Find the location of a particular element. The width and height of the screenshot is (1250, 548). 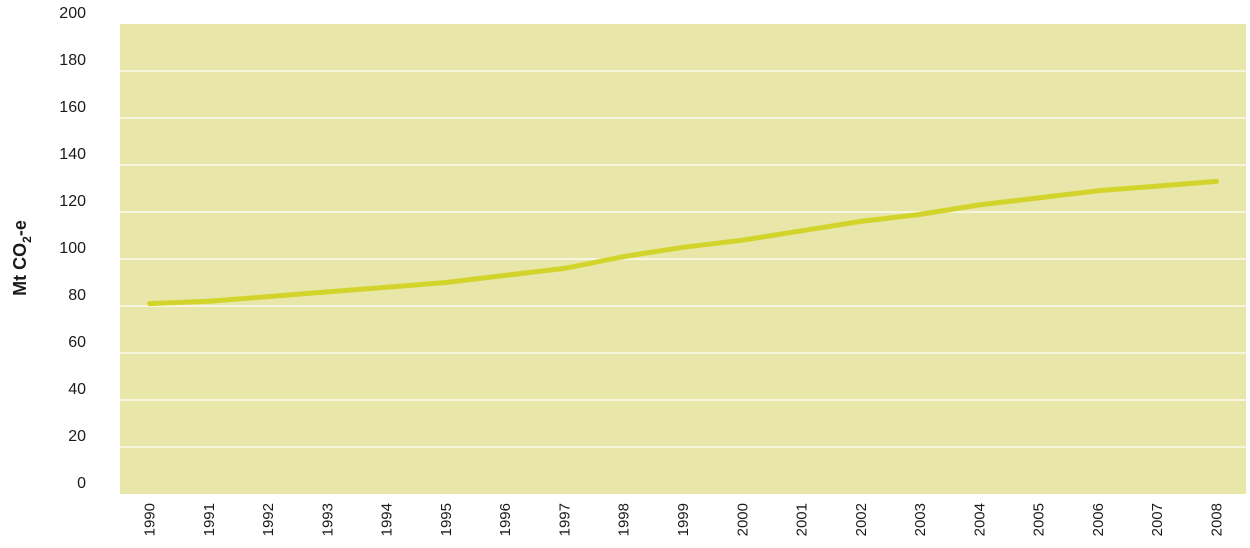

x-tick-label: 2007 is located at coordinates (1157, 519).